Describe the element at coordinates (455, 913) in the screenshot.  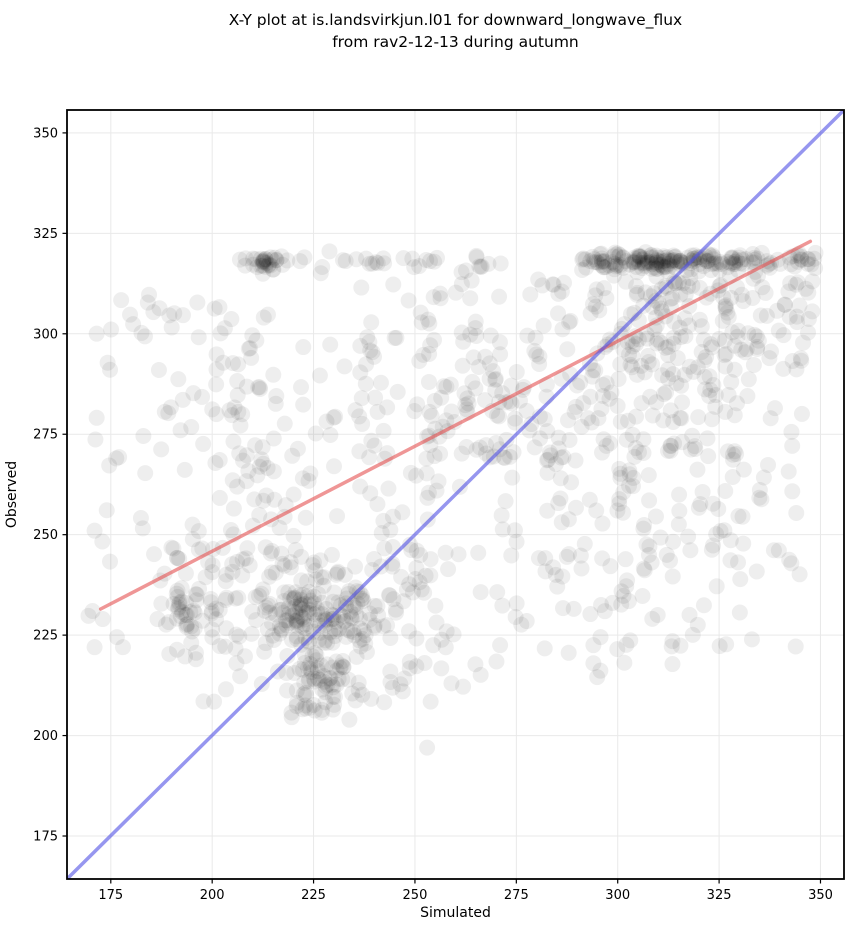
I see `x-axis-label: Simulated` at that location.